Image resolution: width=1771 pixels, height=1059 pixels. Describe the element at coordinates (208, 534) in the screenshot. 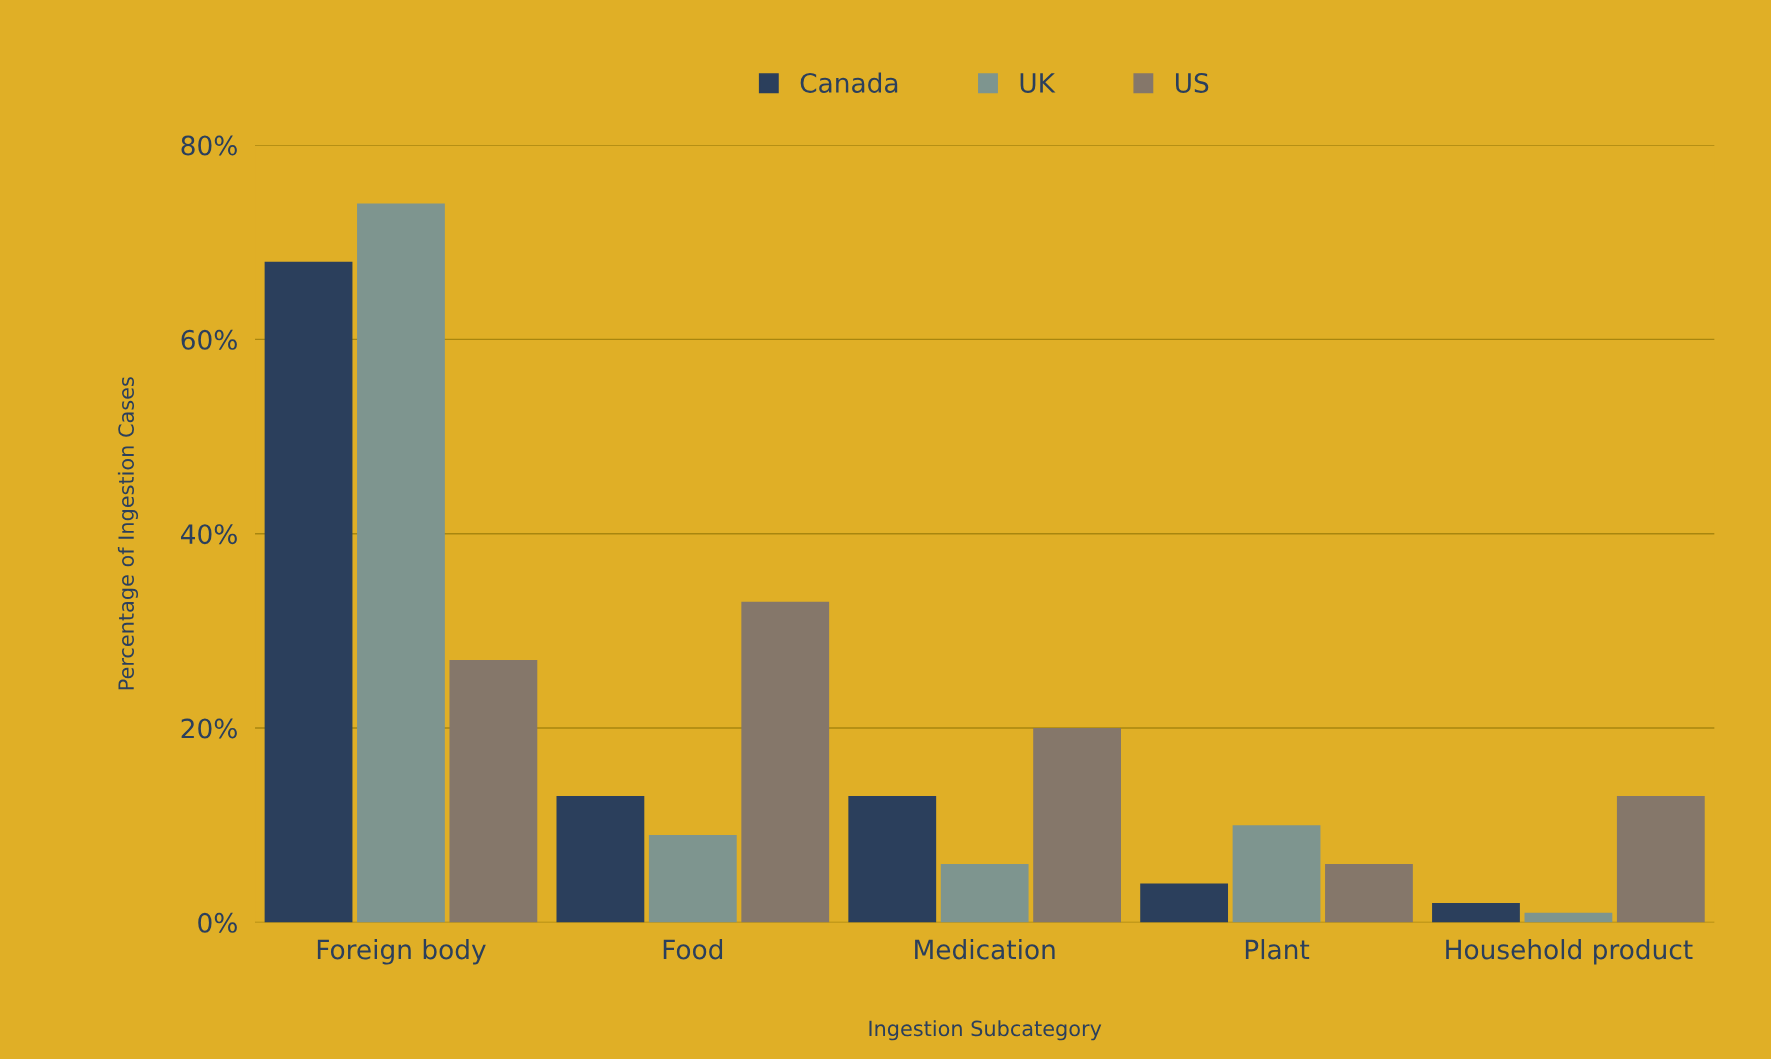

I see `y-tick-label: 40%` at that location.